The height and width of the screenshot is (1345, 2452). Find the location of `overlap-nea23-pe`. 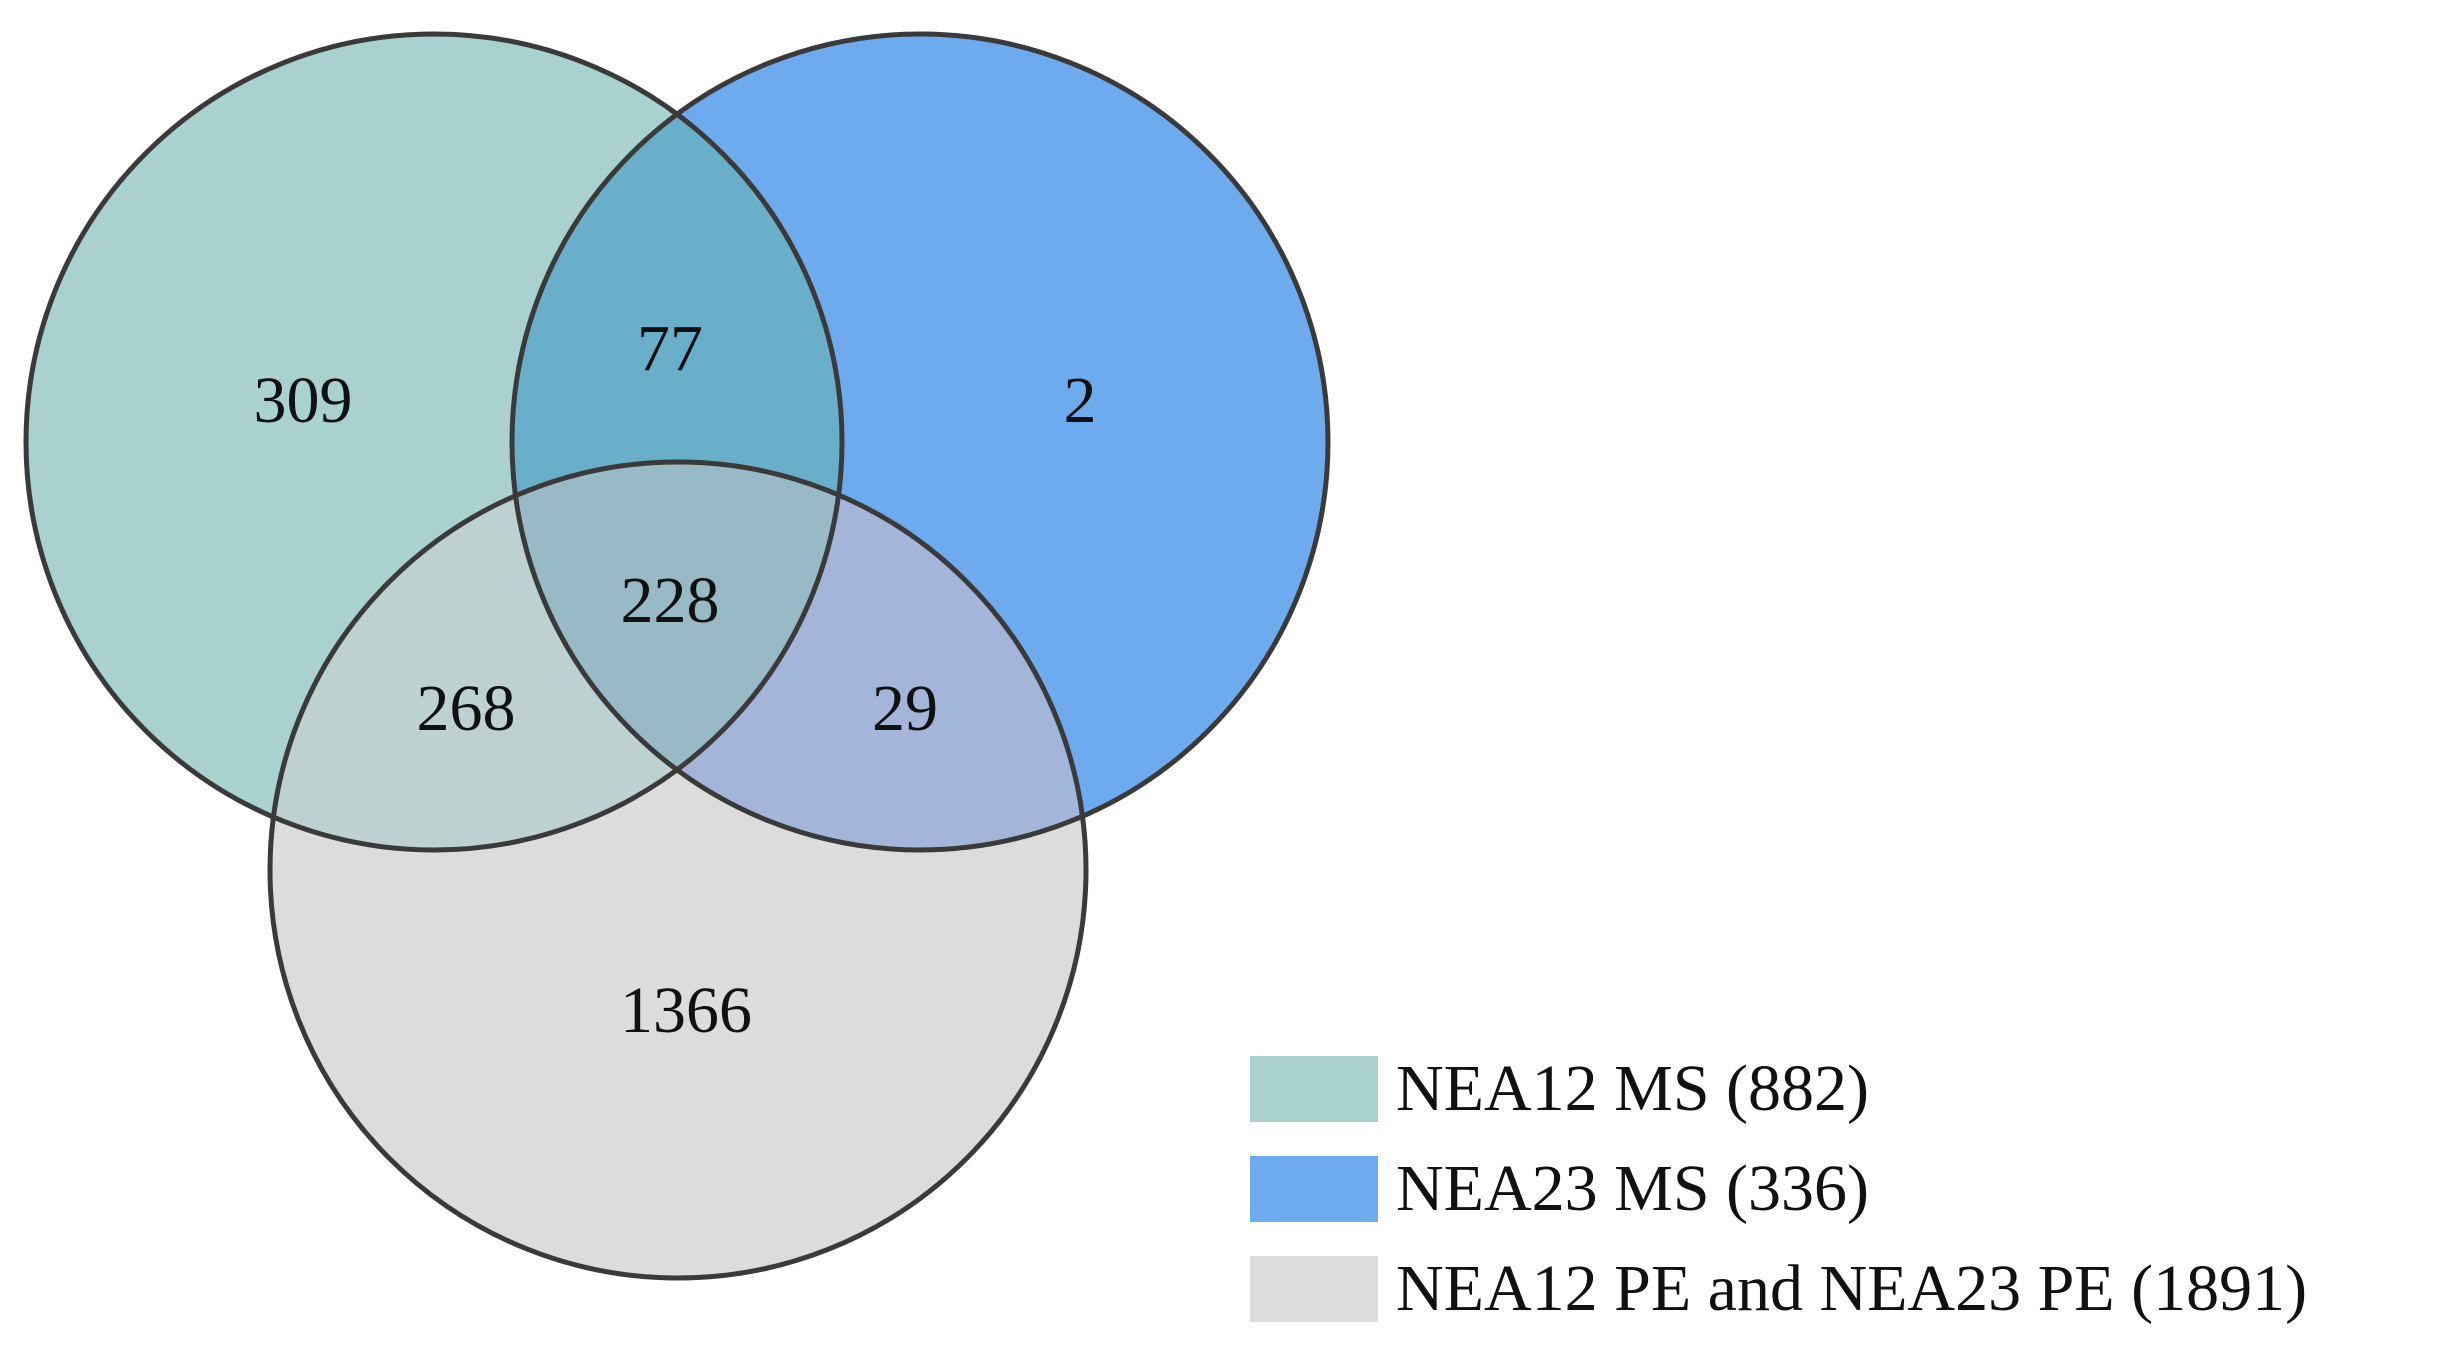

overlap-nea23-pe is located at coordinates (799, 656).